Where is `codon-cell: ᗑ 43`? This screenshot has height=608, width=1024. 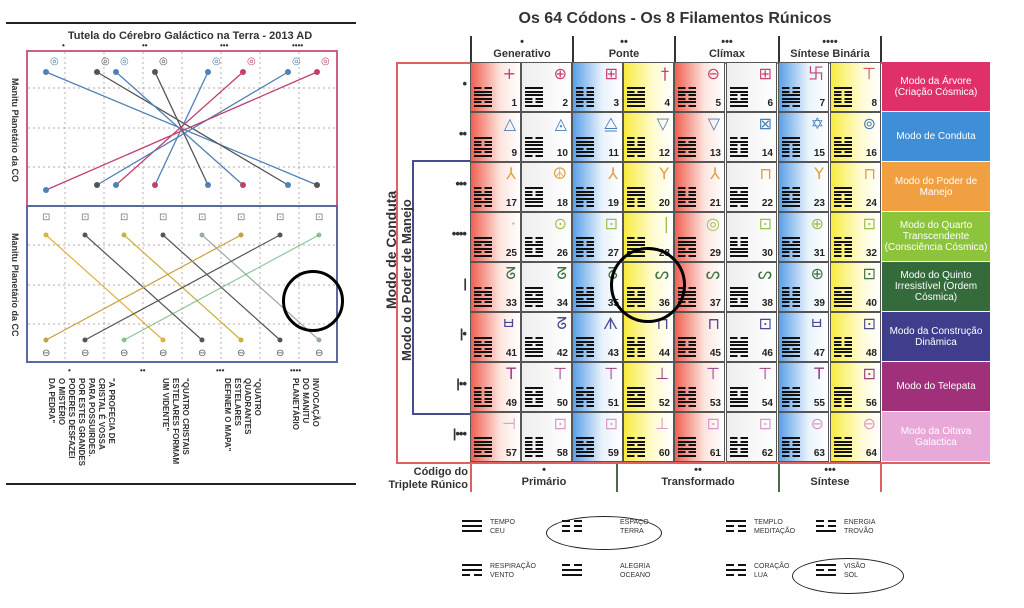 codon-cell: ᗑ 43 is located at coordinates (597, 337).